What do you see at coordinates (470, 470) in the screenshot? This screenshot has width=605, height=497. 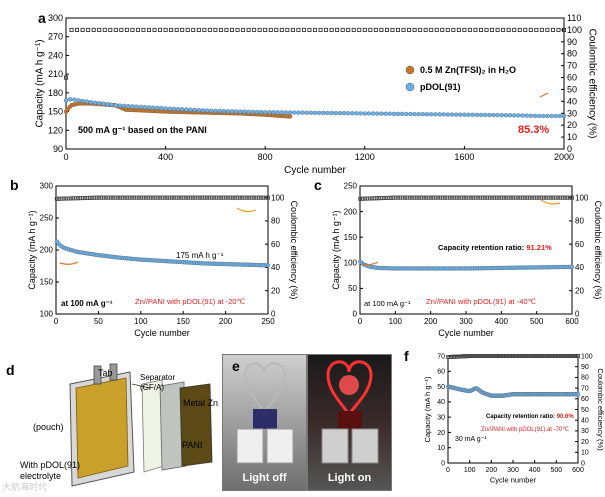 I see `x-tick-label: 100` at bounding box center [470, 470].